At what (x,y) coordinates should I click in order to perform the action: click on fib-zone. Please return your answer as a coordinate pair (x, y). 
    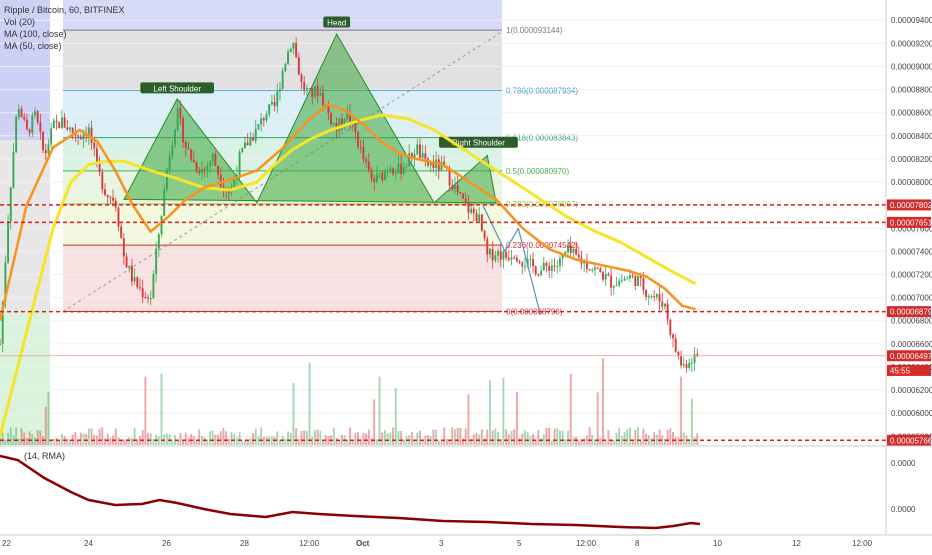
    Looking at the image, I should click on (282, 114).